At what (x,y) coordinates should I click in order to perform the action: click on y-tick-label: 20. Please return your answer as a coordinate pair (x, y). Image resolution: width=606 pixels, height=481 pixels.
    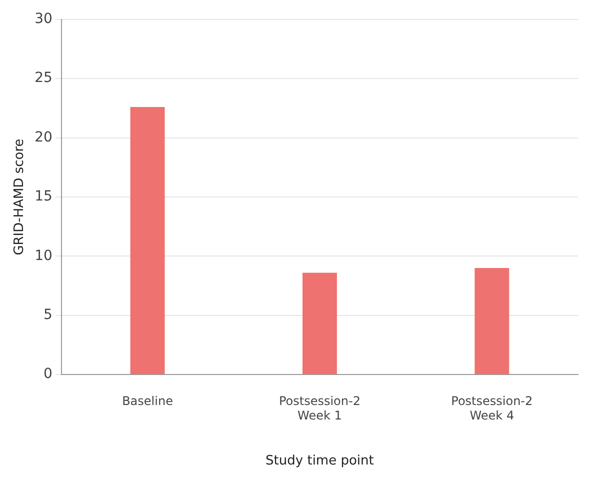
    Looking at the image, I should click on (43, 137).